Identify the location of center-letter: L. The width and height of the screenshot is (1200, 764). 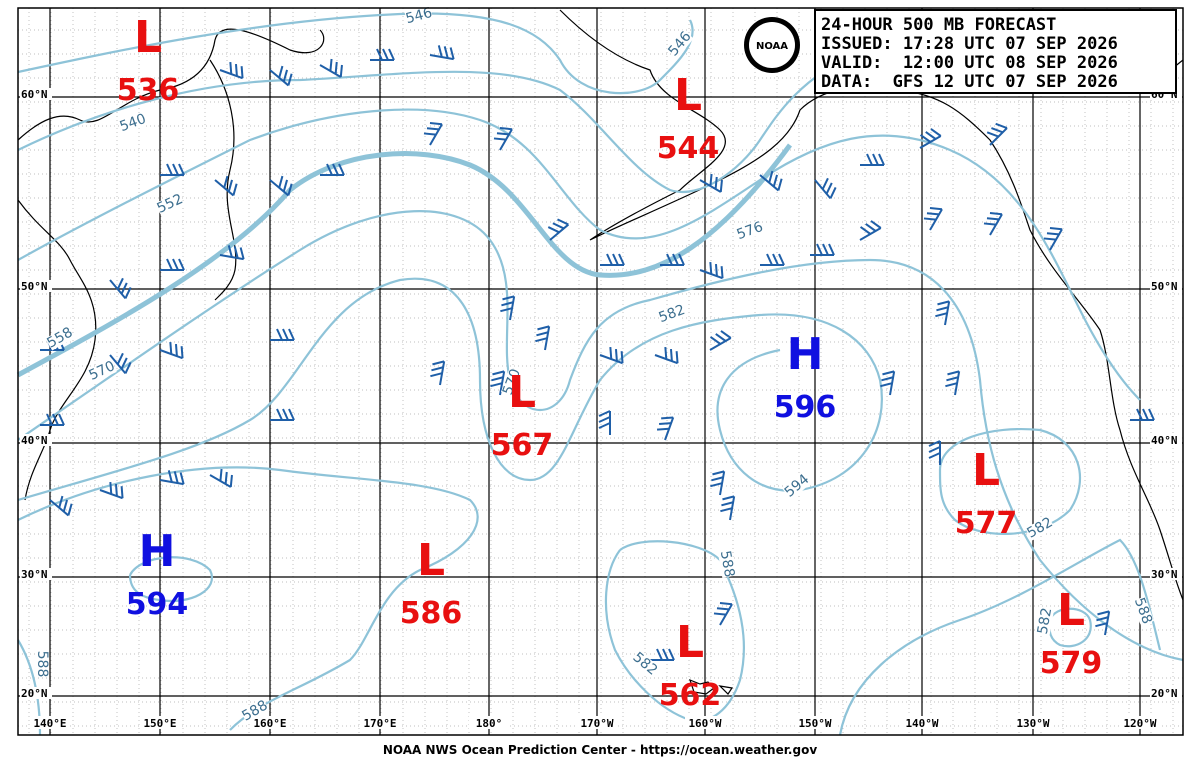
(522, 392).